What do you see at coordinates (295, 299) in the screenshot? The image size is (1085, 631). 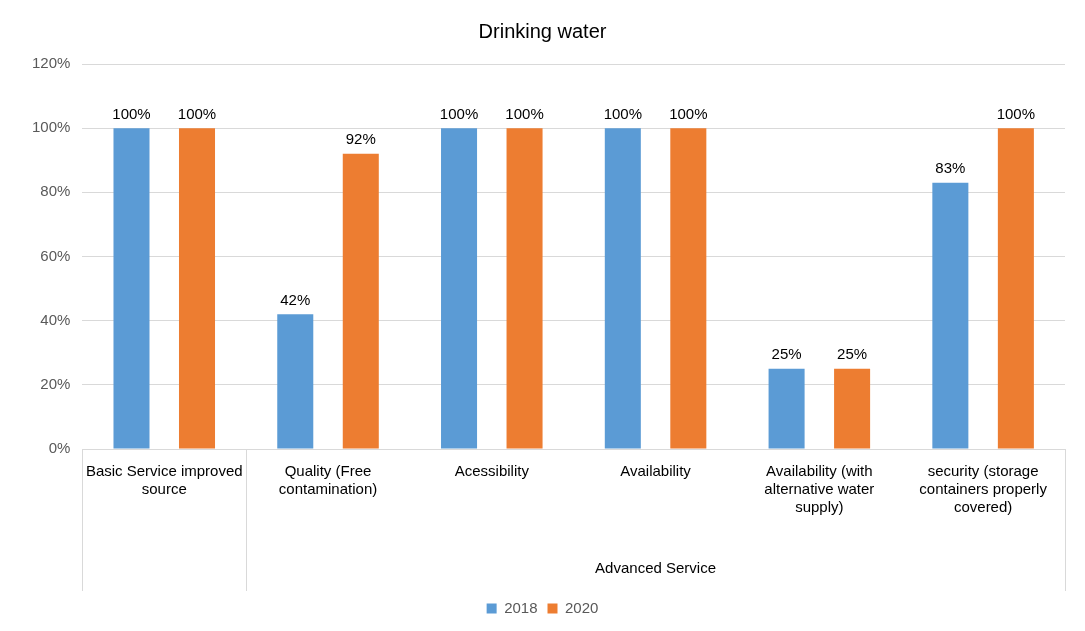 I see `data-label: 42%` at bounding box center [295, 299].